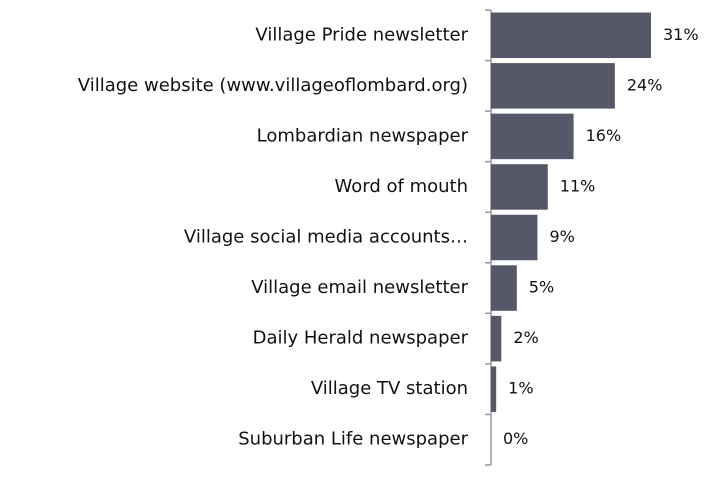 The height and width of the screenshot is (493, 707). Describe the element at coordinates (389, 388) in the screenshot. I see `category-label: Village TV station` at that location.